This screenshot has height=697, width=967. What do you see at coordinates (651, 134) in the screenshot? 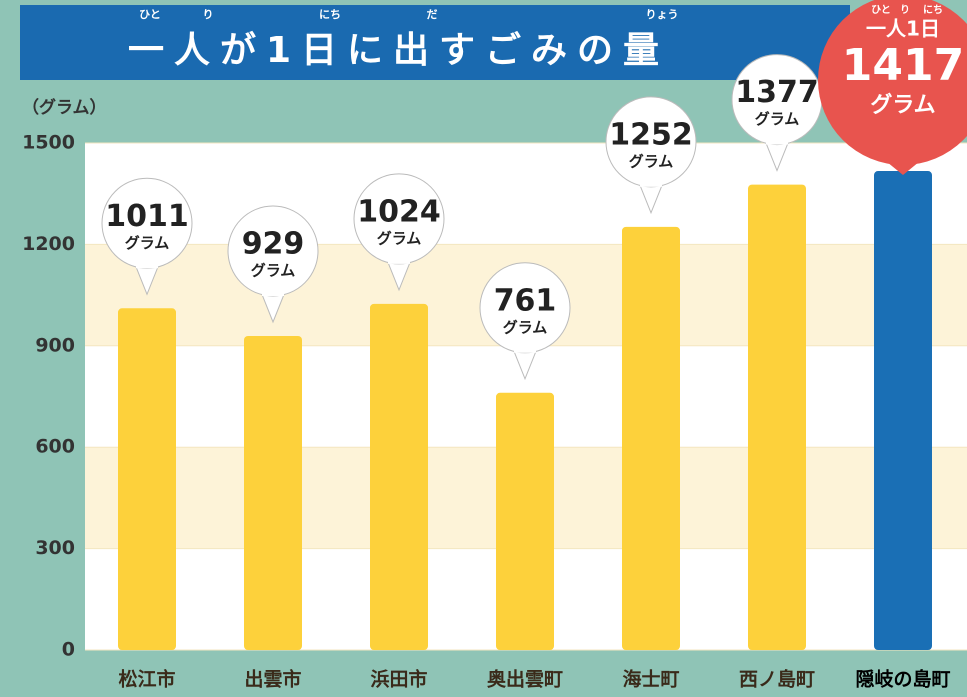
I see `value-label: 1252` at bounding box center [651, 134].